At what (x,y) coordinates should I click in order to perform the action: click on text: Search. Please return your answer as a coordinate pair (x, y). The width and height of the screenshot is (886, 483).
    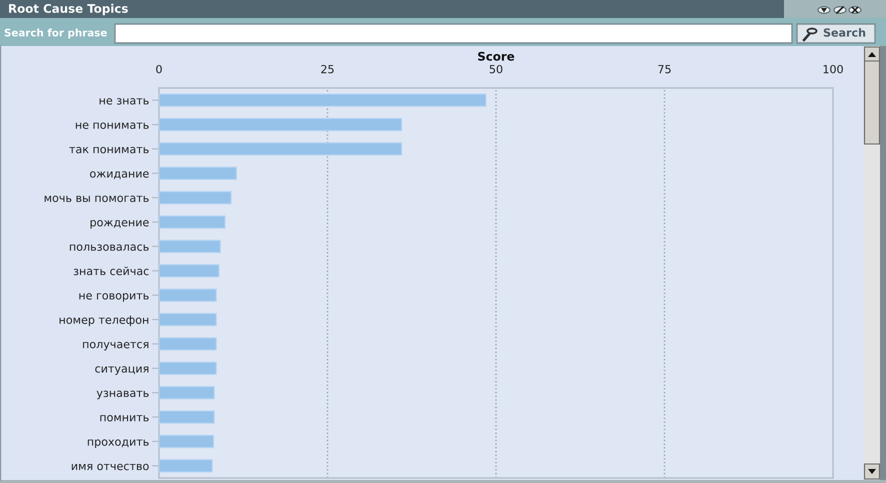
    Looking at the image, I should click on (845, 32).